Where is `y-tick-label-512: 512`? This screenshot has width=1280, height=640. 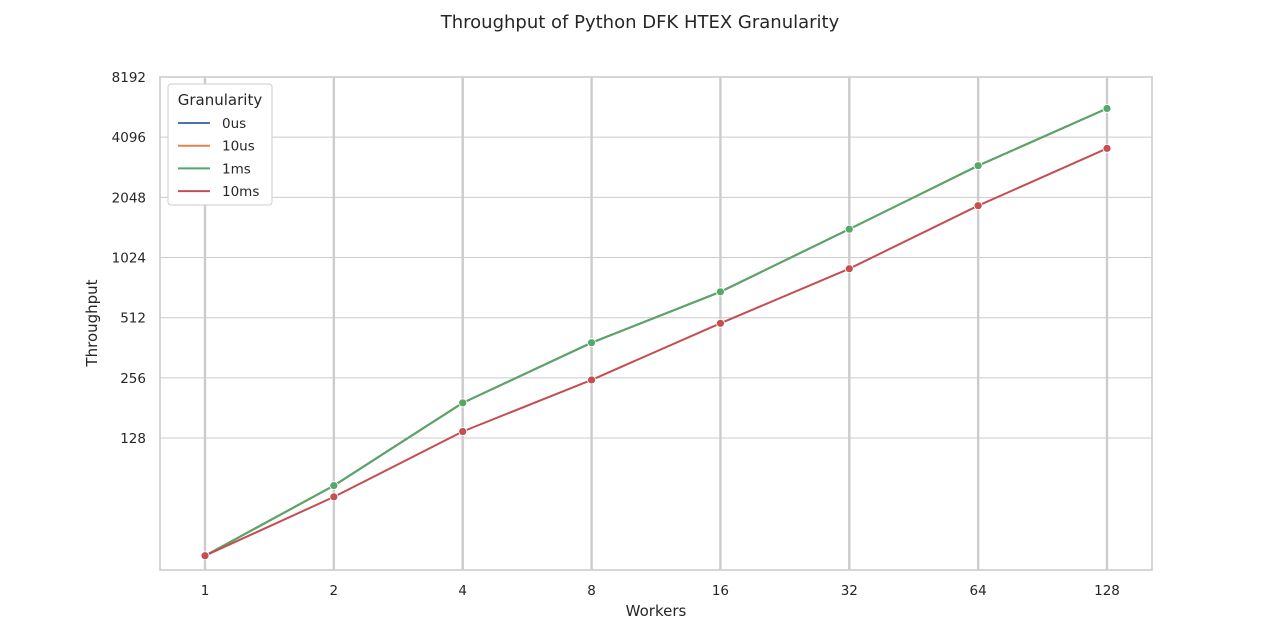
y-tick-label-512: 512 is located at coordinates (133, 319).